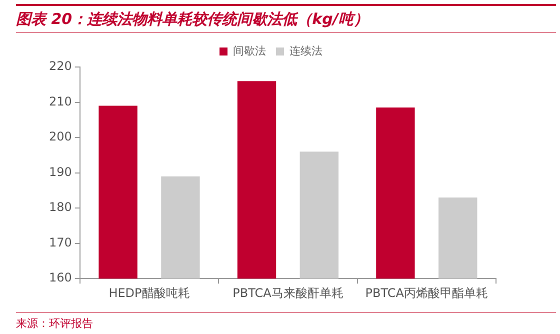  What do you see at coordinates (426, 293) in the screenshot?
I see `x-tick-label: PBTCA丙烯酸甲酯单耗` at bounding box center [426, 293].